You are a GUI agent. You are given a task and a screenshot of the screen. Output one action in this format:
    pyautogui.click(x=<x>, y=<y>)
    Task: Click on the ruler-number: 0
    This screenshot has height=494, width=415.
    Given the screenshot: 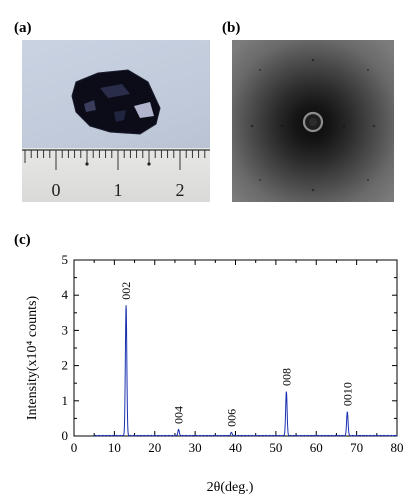 What is the action you would take?
    pyautogui.click(x=56, y=190)
    